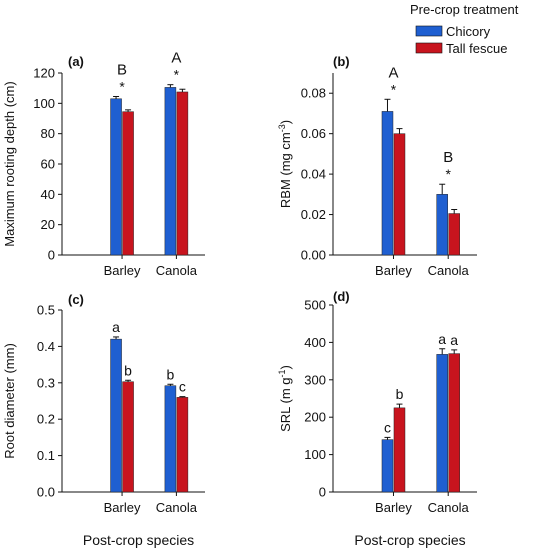 The image size is (544, 550). What do you see at coordinates (76, 299) in the screenshot?
I see `panel-label: (c)` at bounding box center [76, 299].